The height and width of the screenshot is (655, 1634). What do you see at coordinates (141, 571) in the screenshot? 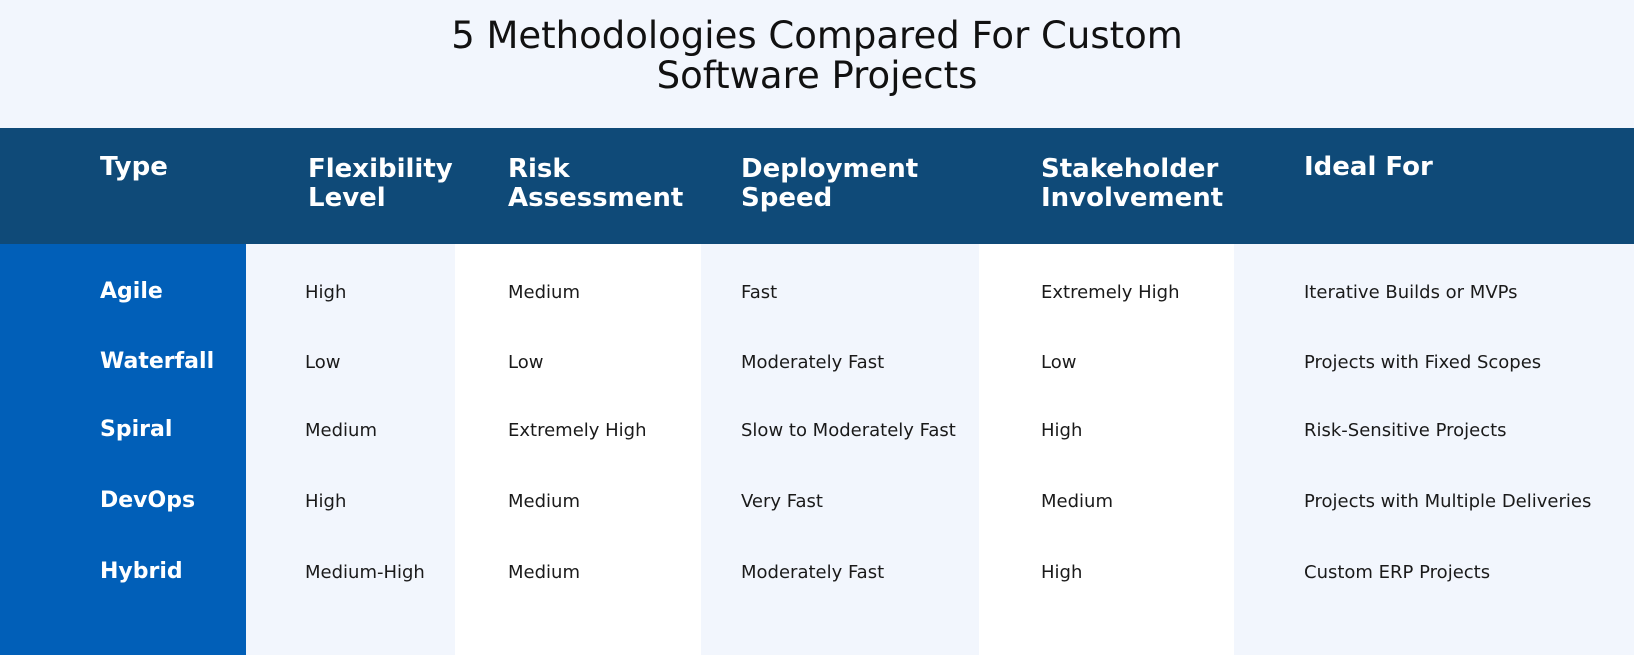
I see `row-type-hybrid: Hybrid` at bounding box center [141, 571].